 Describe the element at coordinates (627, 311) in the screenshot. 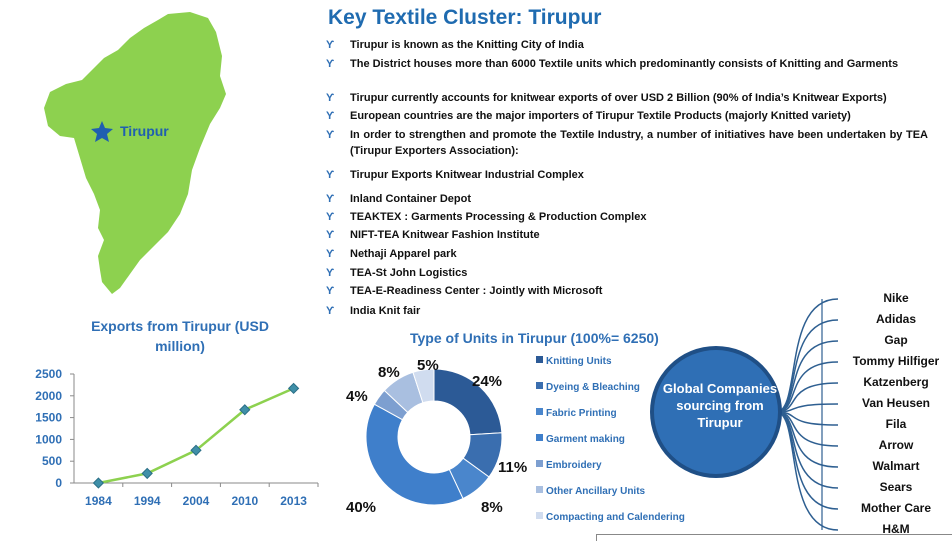

I see `bullet-item: Ƴ India Knit fair` at that location.